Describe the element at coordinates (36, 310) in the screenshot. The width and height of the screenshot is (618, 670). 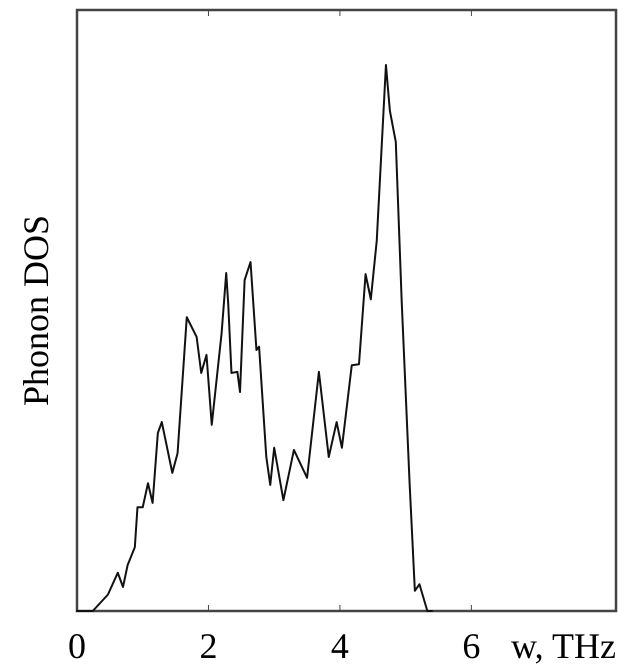
I see `y-axis-title: Phonon DOS` at that location.